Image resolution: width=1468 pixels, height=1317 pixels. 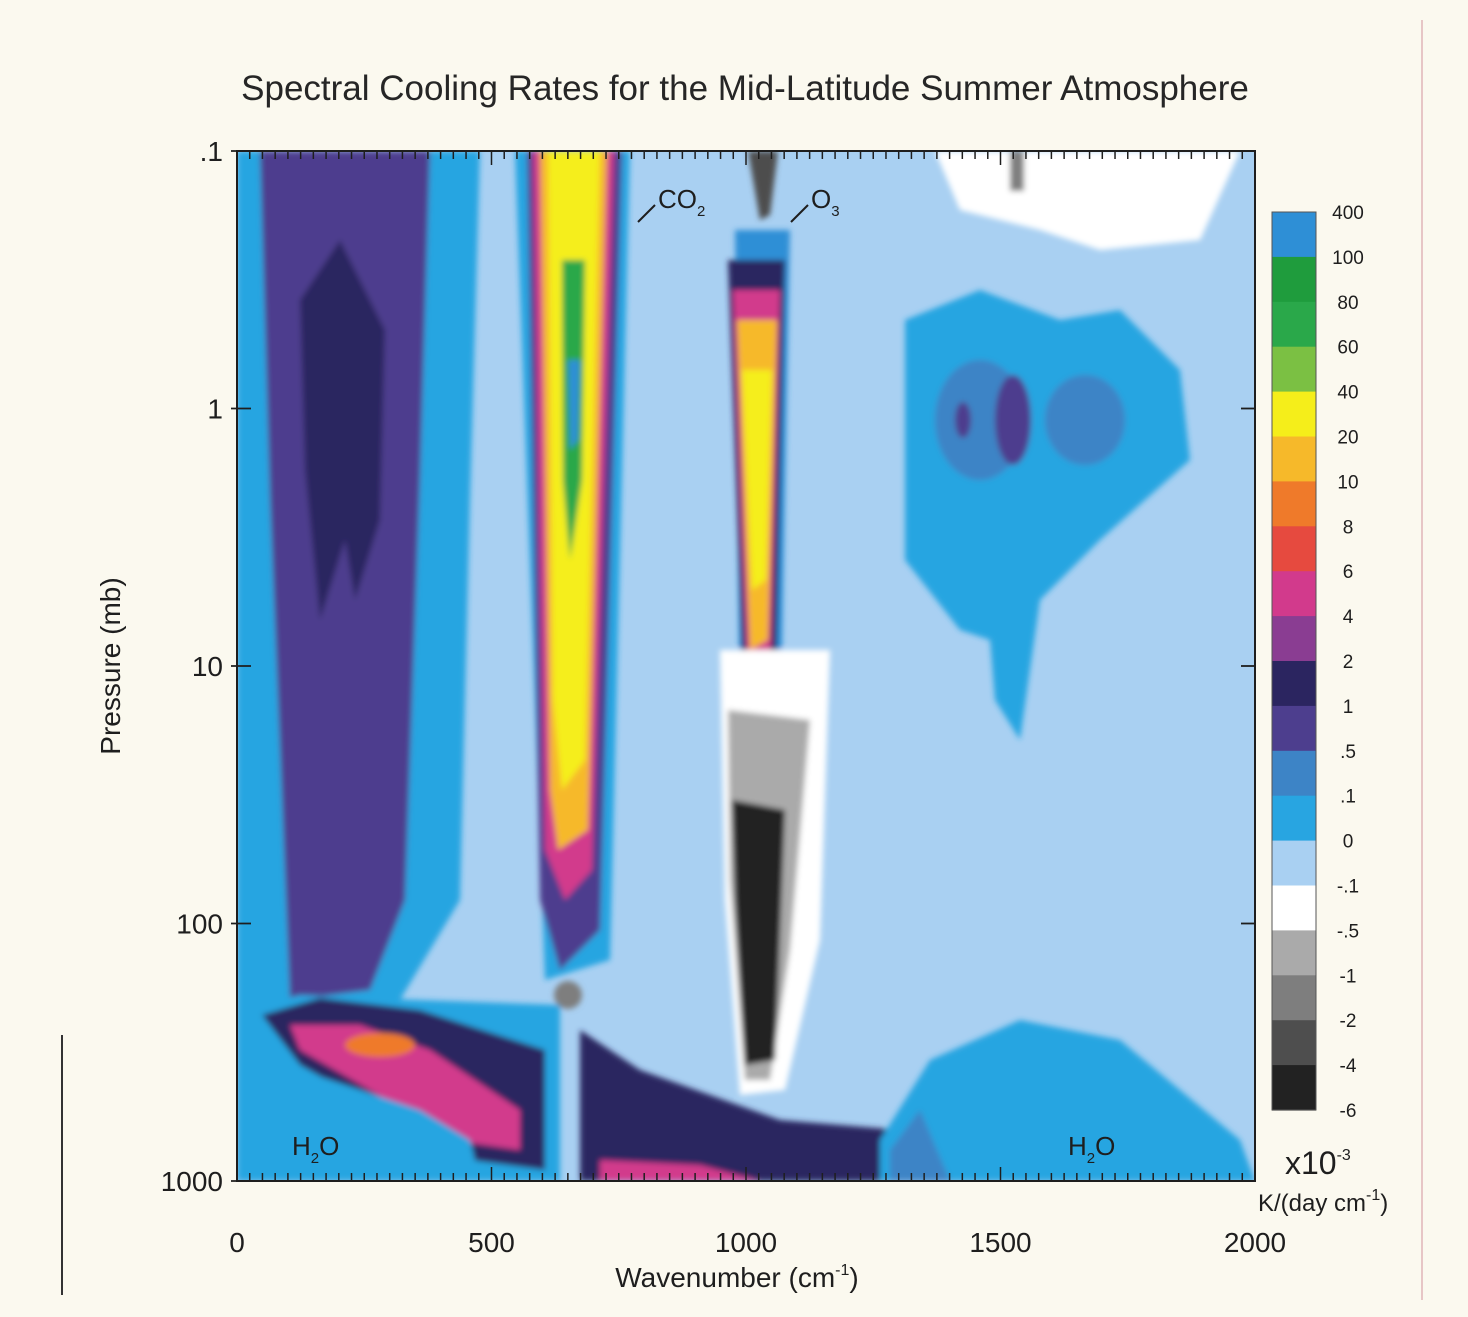 What do you see at coordinates (799, 213) in the screenshot?
I see `o3-arrow` at bounding box center [799, 213].